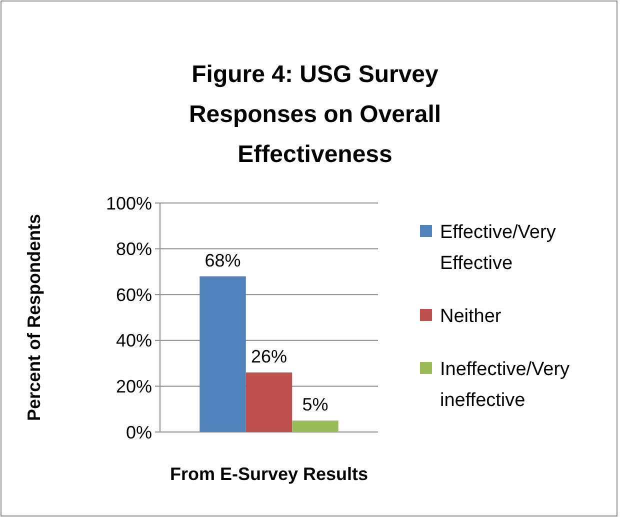 This screenshot has height=517, width=628. I want to click on y-tick-label: 20%, so click(134, 386).